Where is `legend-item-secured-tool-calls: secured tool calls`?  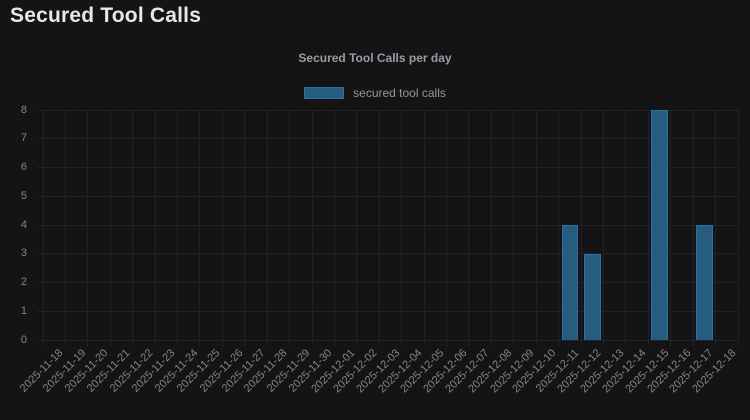 legend-item-secured-tool-calls: secured tool calls is located at coordinates (375, 93).